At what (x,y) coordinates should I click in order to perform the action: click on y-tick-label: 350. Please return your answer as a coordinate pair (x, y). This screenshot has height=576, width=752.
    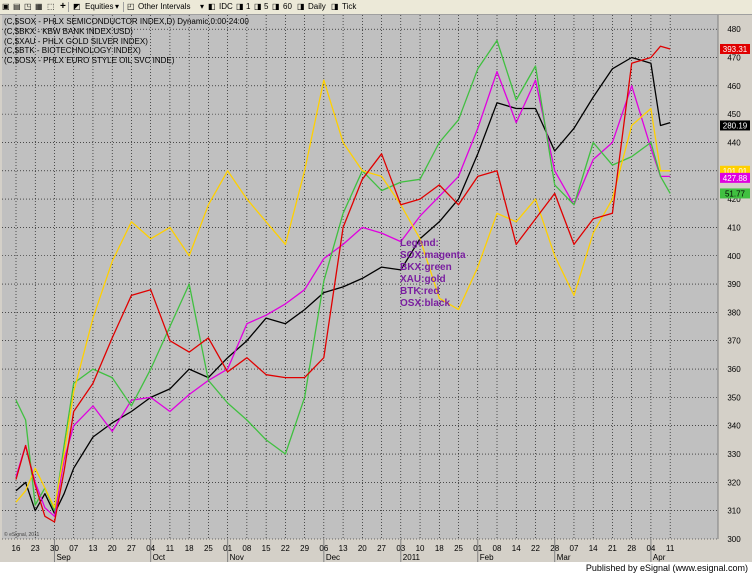
    Looking at the image, I should click on (734, 397).